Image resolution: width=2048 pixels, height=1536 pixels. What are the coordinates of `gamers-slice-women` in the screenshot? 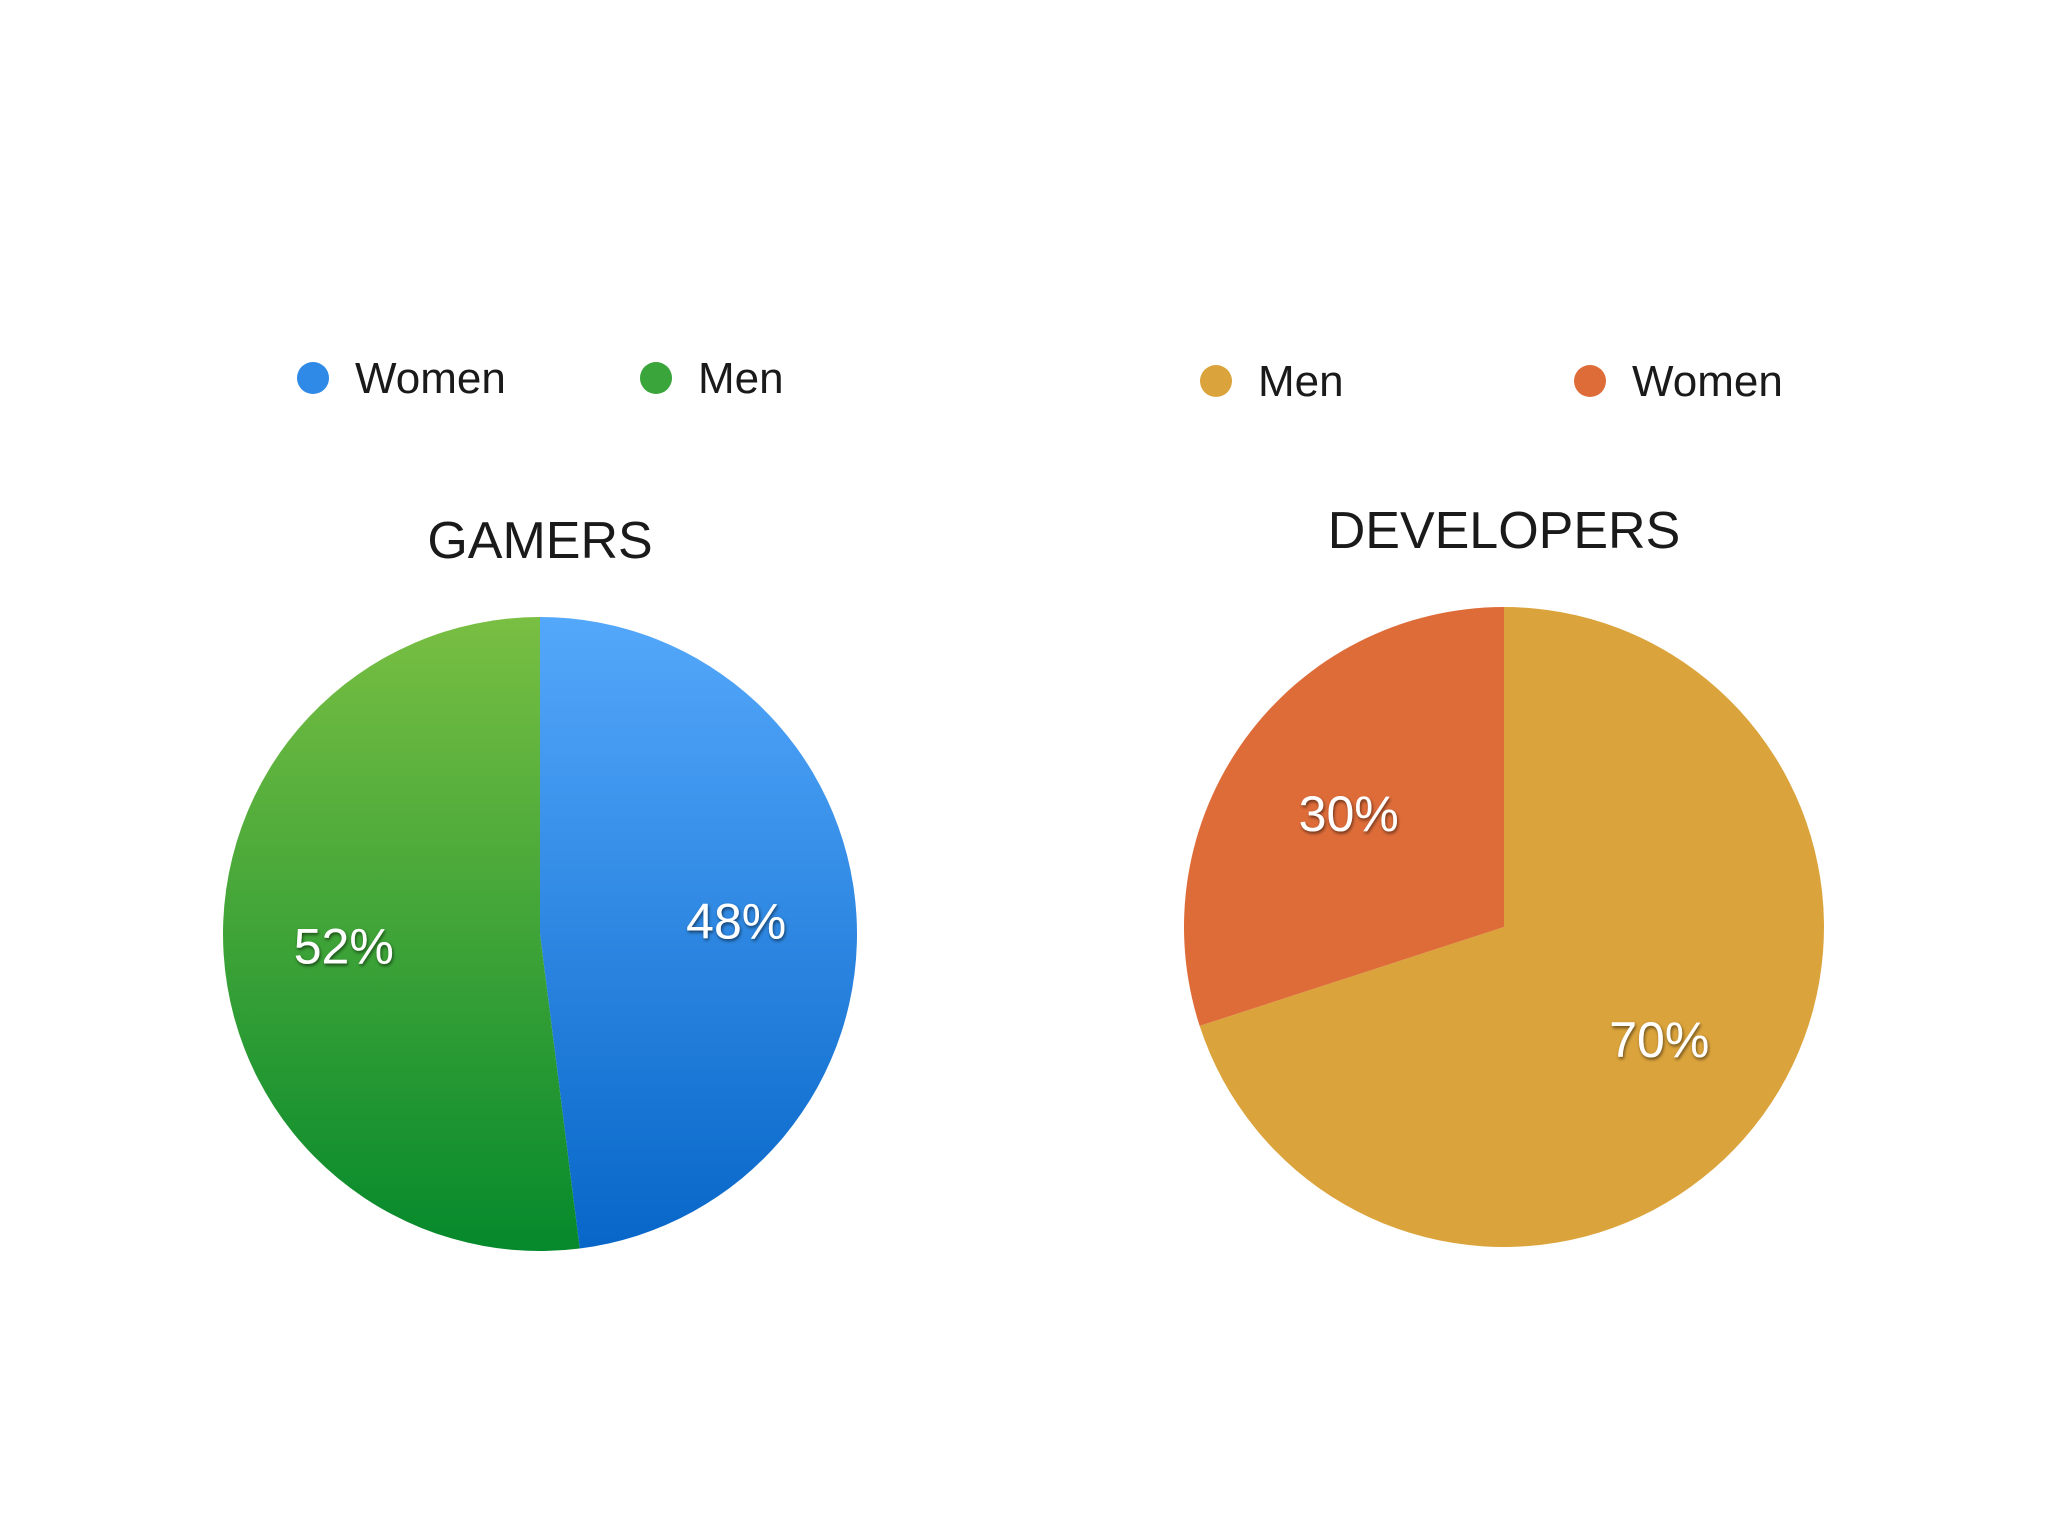 It's located at (698, 933).